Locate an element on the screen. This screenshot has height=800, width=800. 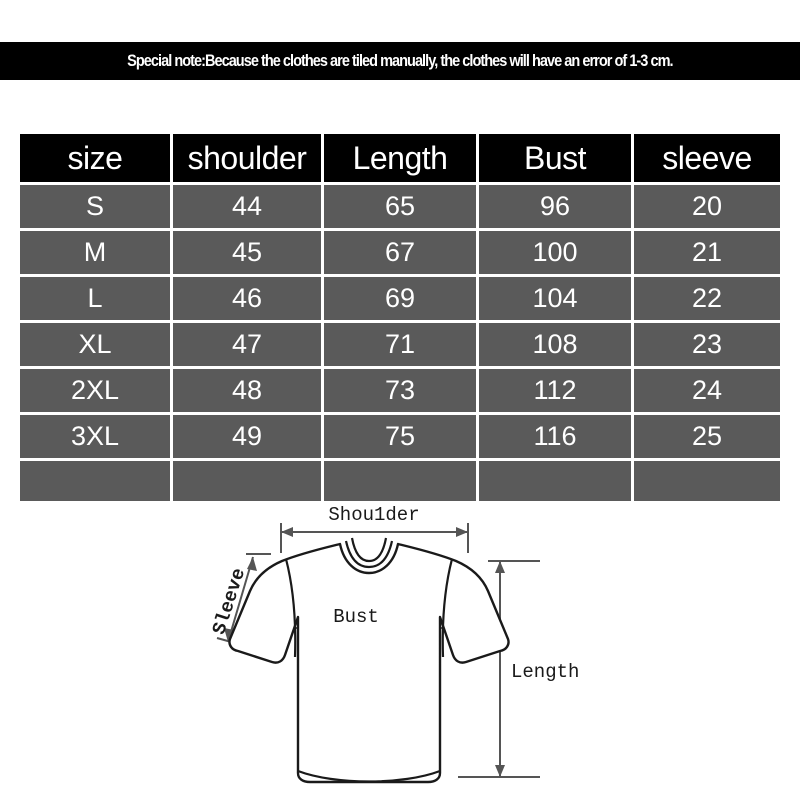
cell-shoulder is located at coordinates (247, 481).